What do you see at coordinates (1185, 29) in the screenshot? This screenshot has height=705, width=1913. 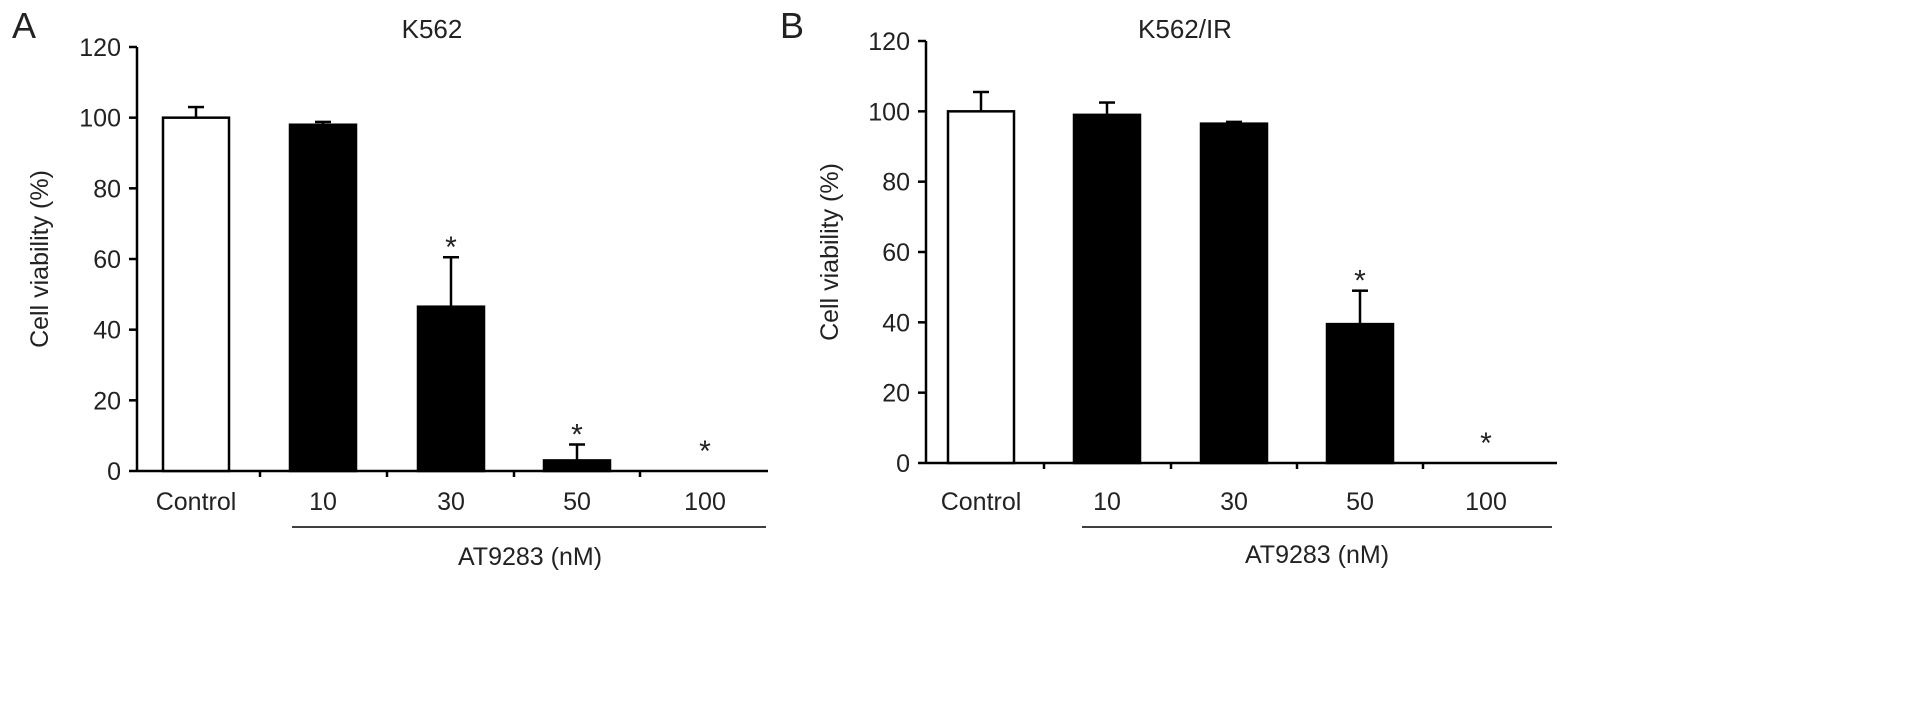 I see `chart-title: K562/IR` at bounding box center [1185, 29].